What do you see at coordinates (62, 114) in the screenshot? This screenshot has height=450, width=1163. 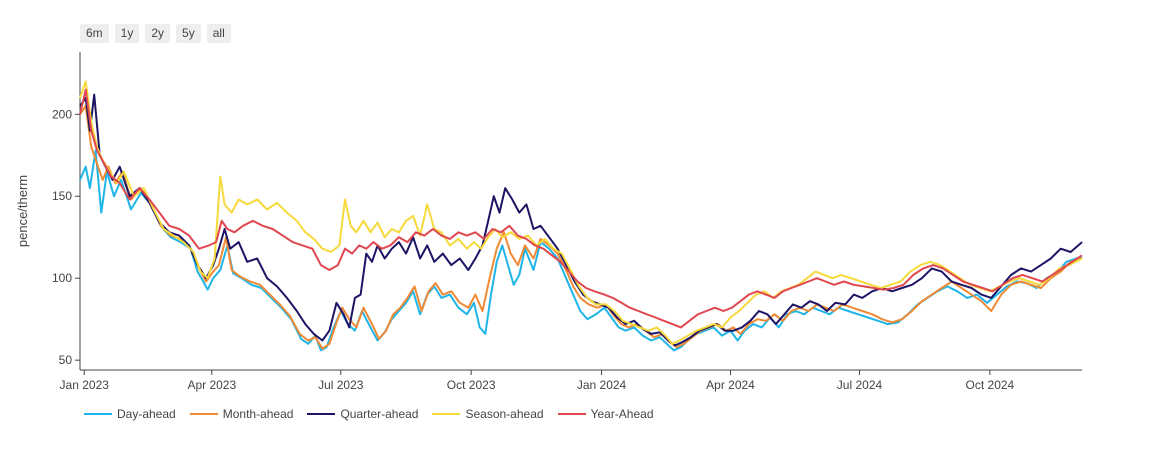 I see `y-tick-label: 200` at bounding box center [62, 114].